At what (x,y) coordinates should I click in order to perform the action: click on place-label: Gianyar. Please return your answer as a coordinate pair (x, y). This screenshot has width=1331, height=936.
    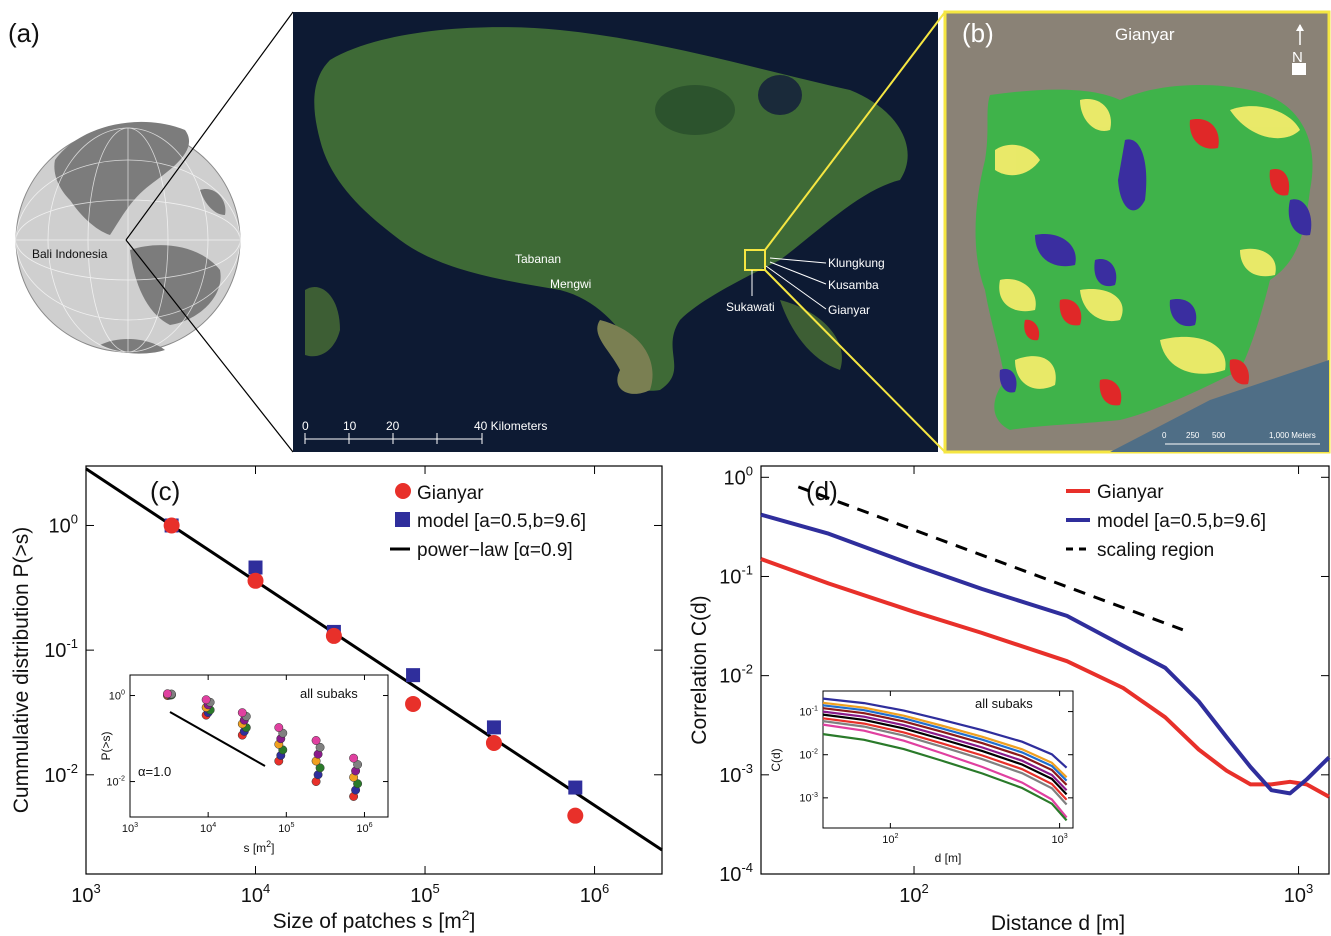
    Looking at the image, I should click on (849, 310).